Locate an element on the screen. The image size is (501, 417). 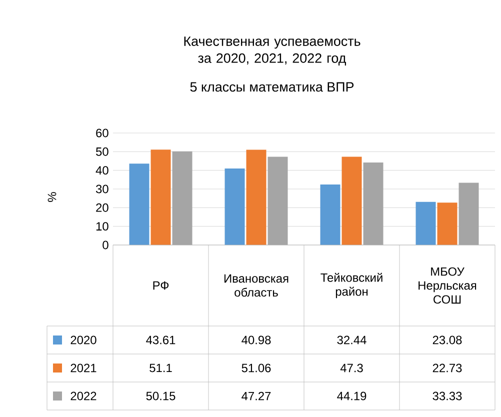
chart-title: Качественная успеваемость за 2020, 2021, 2022 год is located at coordinates (272, 51).